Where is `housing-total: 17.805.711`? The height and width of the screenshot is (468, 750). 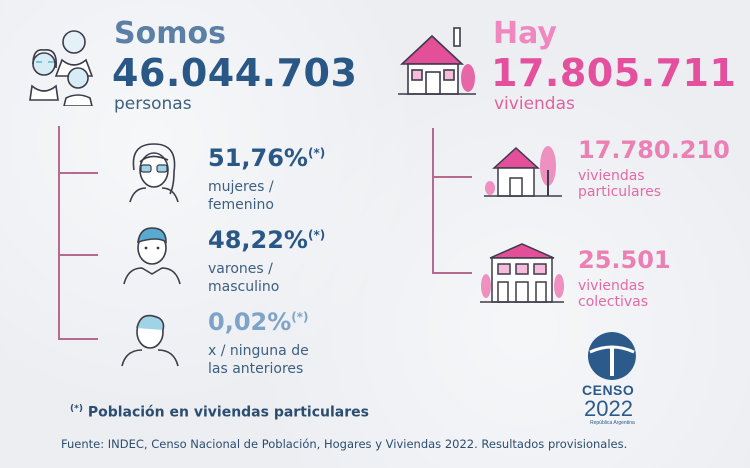 housing-total: 17.805.711 is located at coordinates (614, 73).